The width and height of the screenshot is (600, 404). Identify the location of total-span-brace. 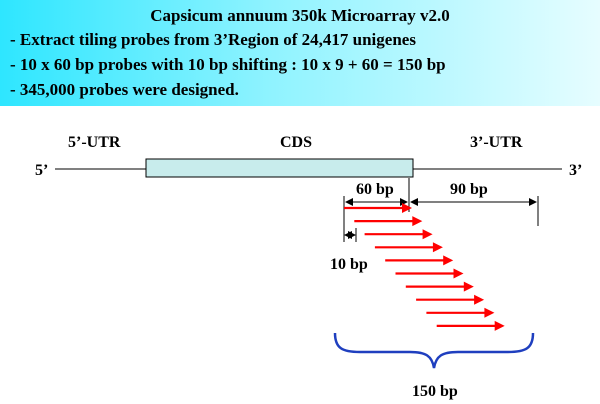
(434, 350).